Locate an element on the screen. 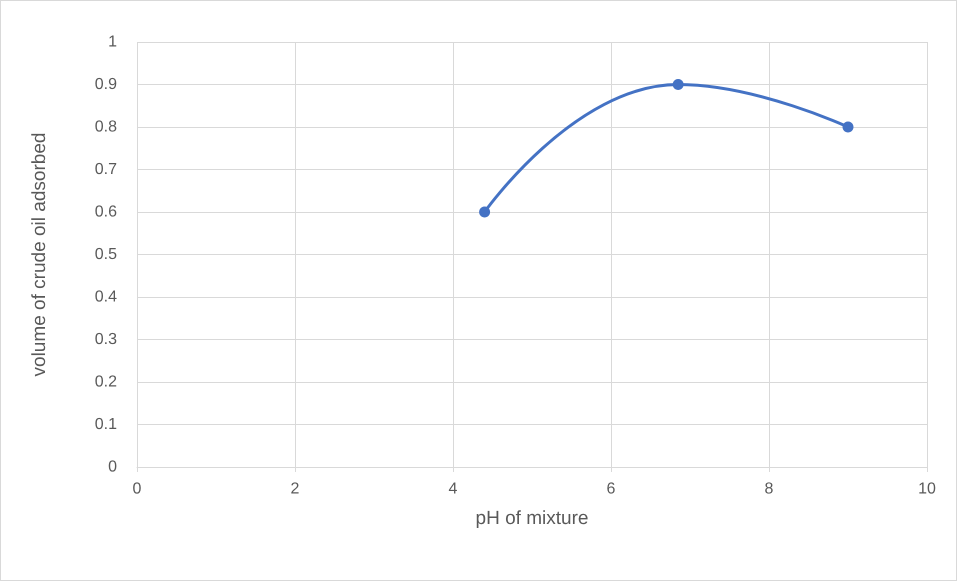 The width and height of the screenshot is (957, 581). y-tick-label: 1 is located at coordinates (113, 42).